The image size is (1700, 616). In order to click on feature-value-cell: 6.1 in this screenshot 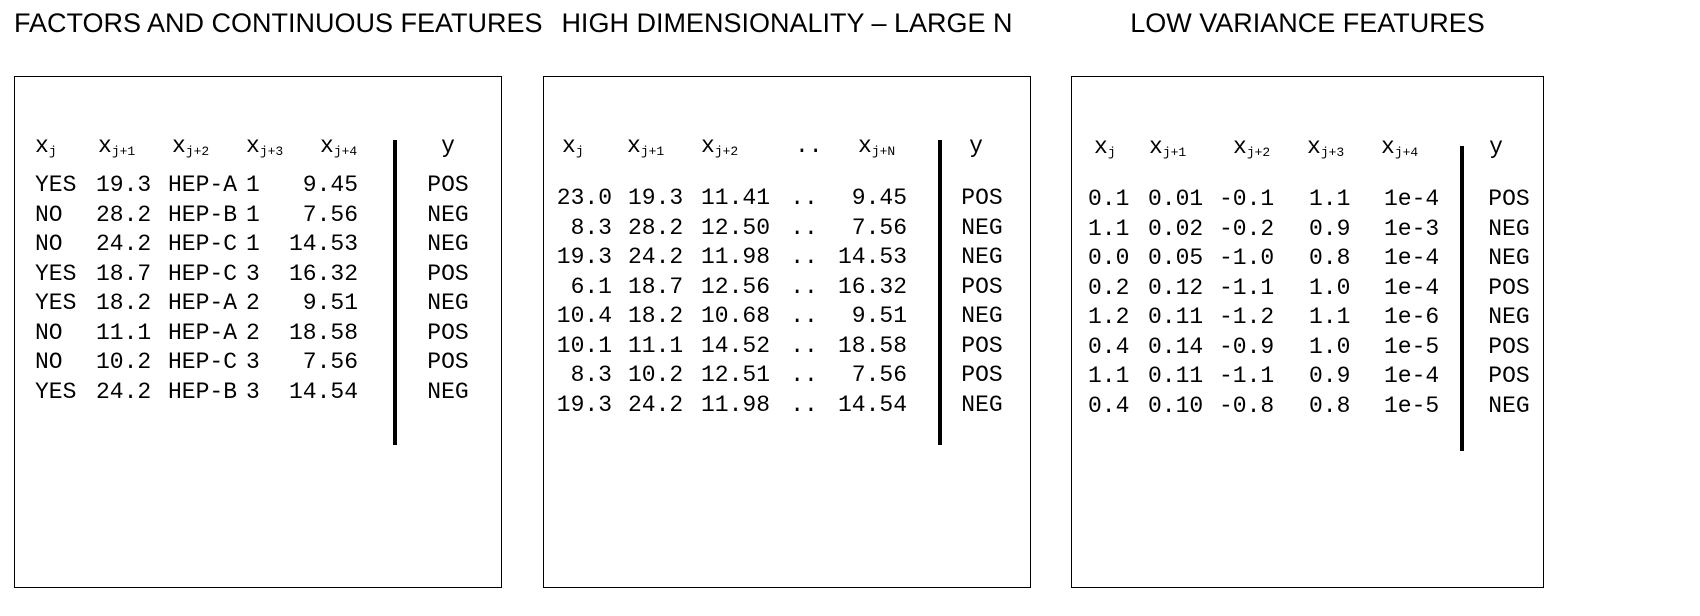, I will do `click(591, 286)`.